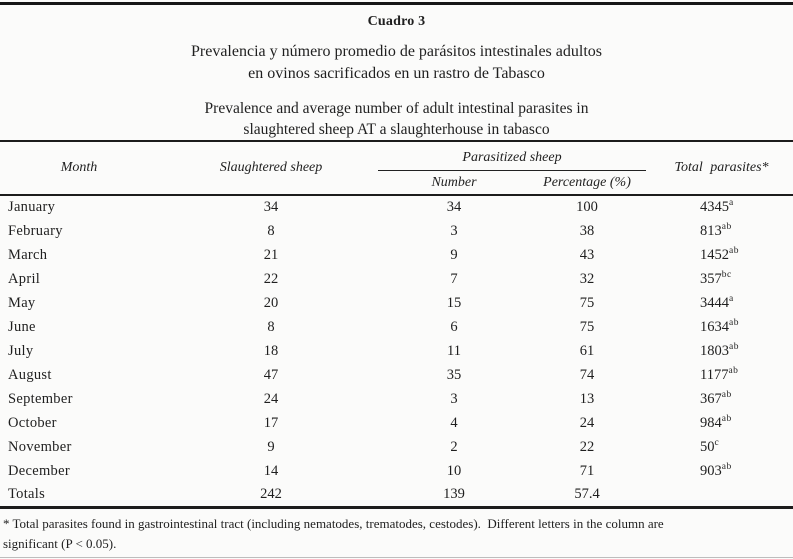 The height and width of the screenshot is (559, 793). What do you see at coordinates (721, 375) in the screenshot?
I see `total-parasites-cell: 1177ab` at bounding box center [721, 375].